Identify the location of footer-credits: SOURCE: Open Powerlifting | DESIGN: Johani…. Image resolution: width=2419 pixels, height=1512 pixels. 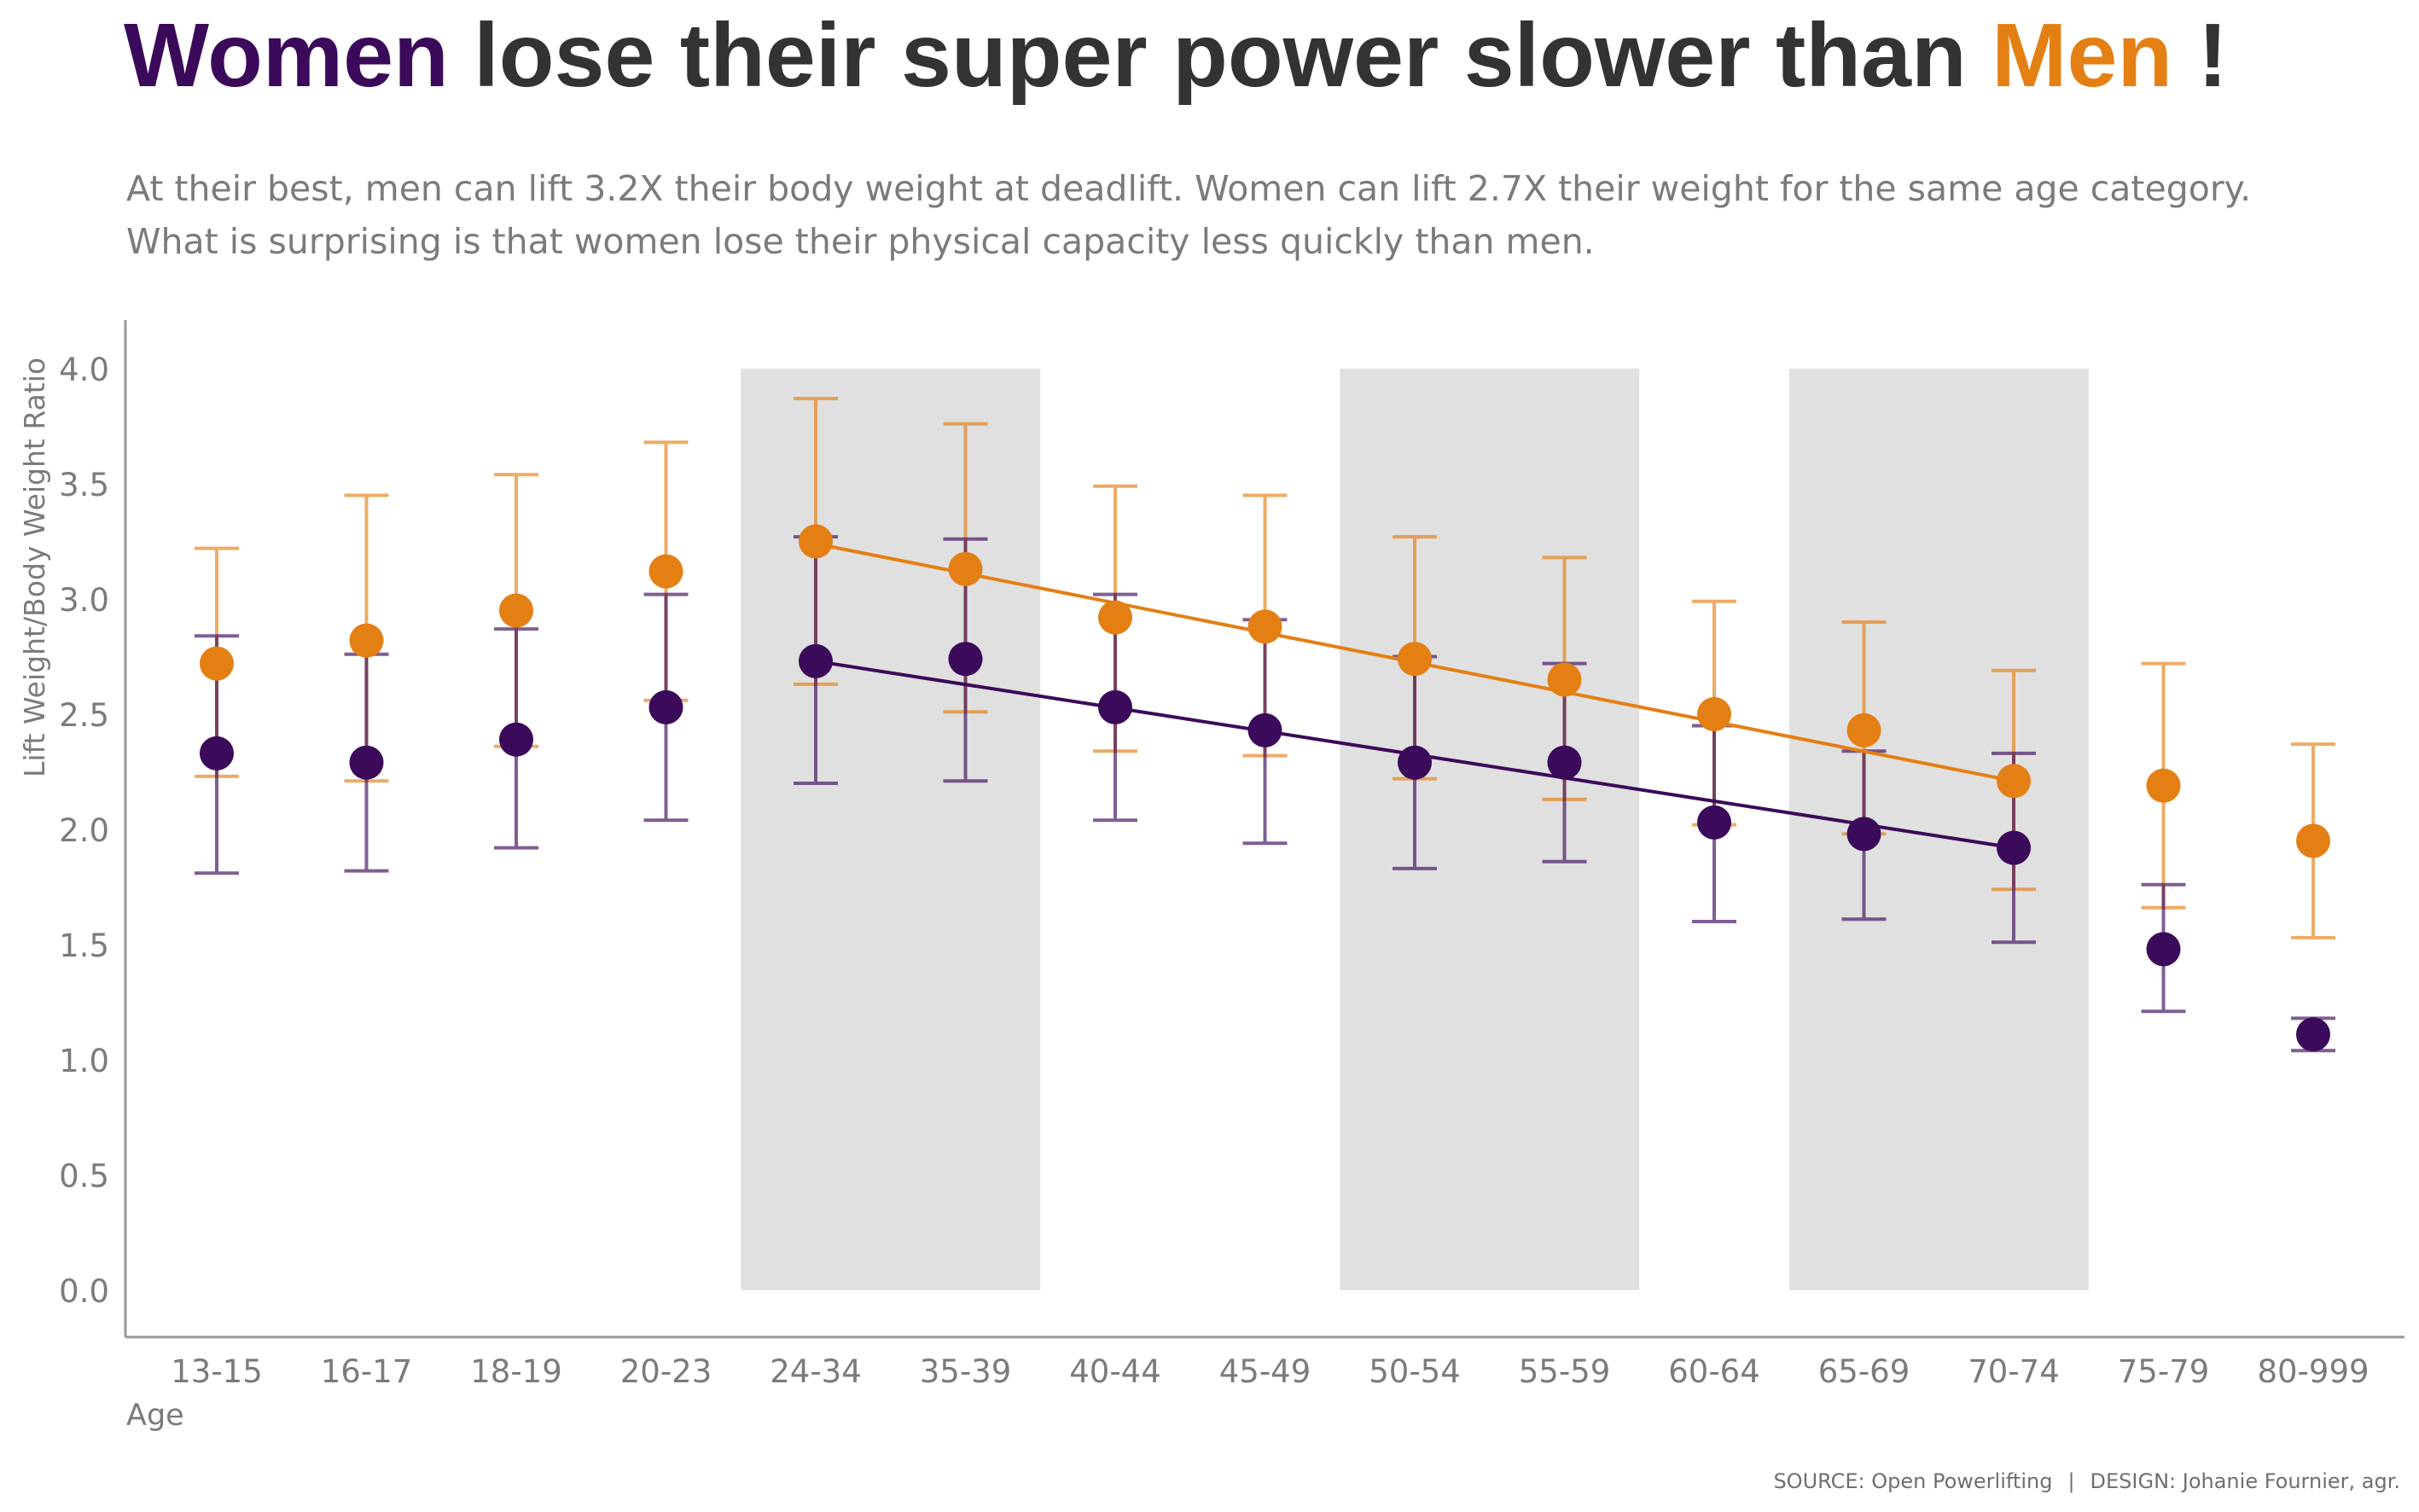
(2086, 1481).